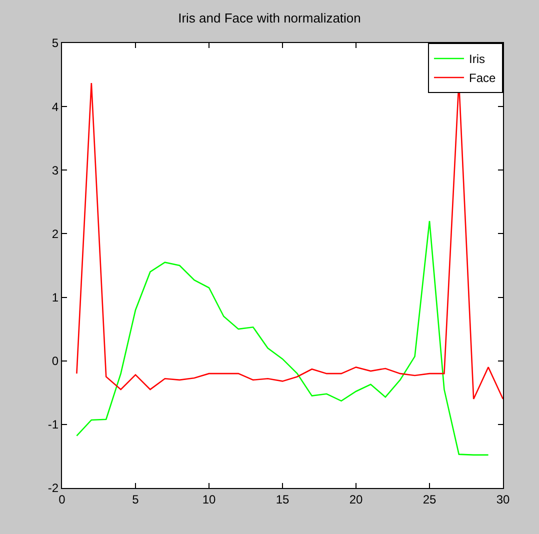 The height and width of the screenshot is (534, 539). I want to click on x-tick-label: 10, so click(209, 499).